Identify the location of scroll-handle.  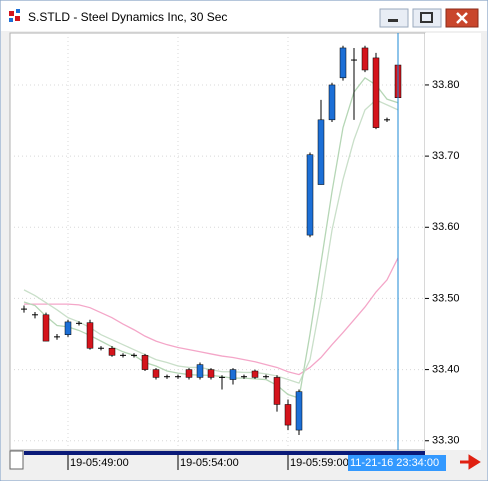
(16, 460).